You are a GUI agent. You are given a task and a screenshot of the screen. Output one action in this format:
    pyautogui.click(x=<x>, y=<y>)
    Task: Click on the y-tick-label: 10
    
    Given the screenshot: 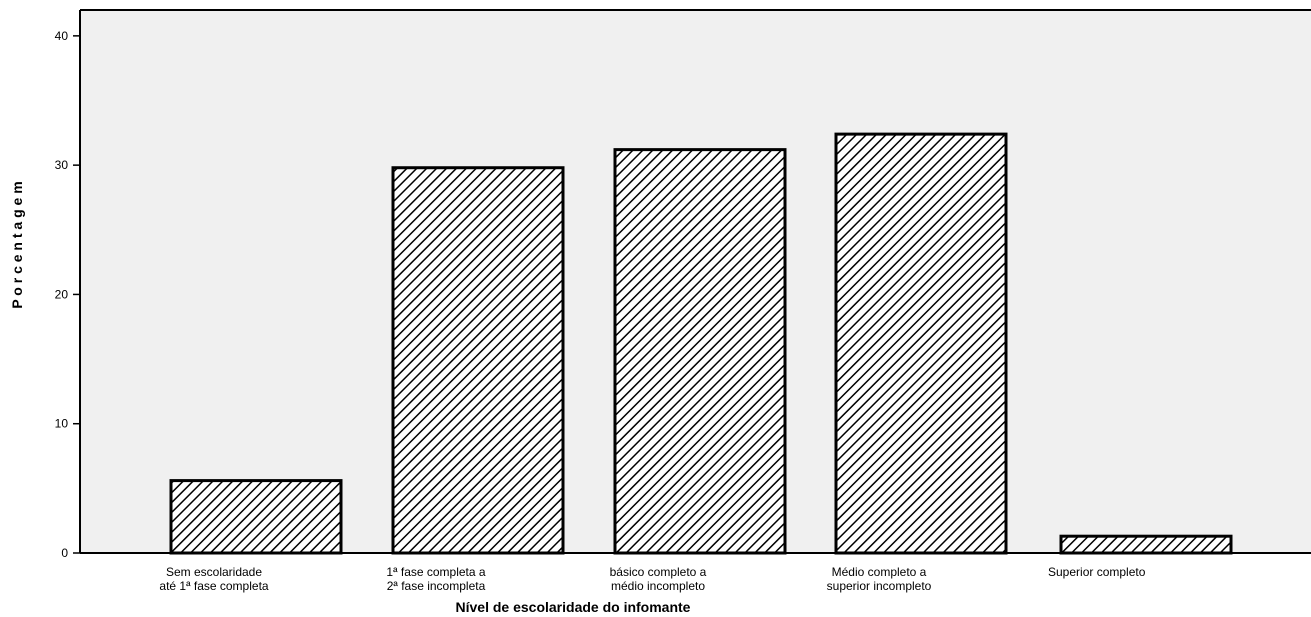 What is the action you would take?
    pyautogui.click(x=62, y=424)
    